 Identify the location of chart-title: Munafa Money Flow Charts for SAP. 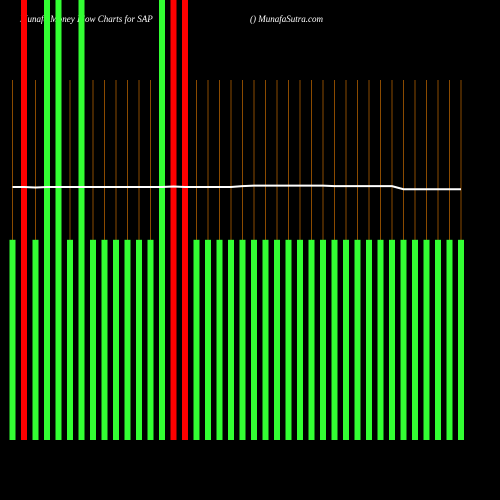
(86, 19).